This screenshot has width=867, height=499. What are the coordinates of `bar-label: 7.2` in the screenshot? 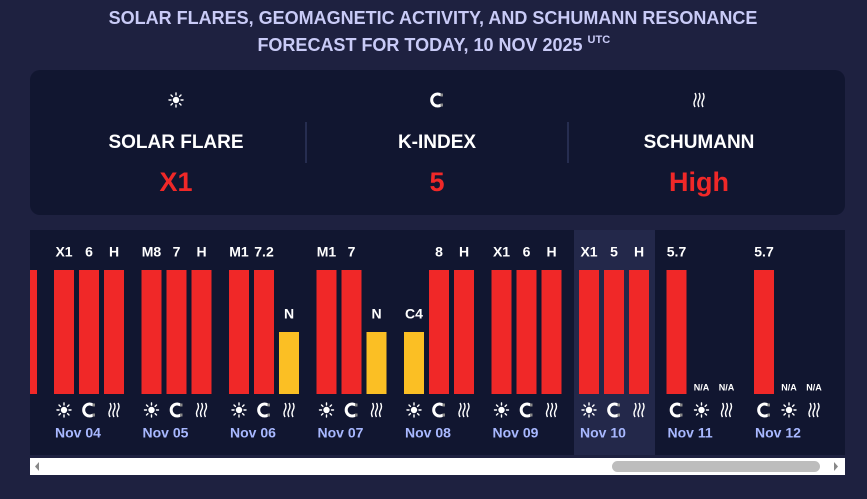 It's located at (264, 252).